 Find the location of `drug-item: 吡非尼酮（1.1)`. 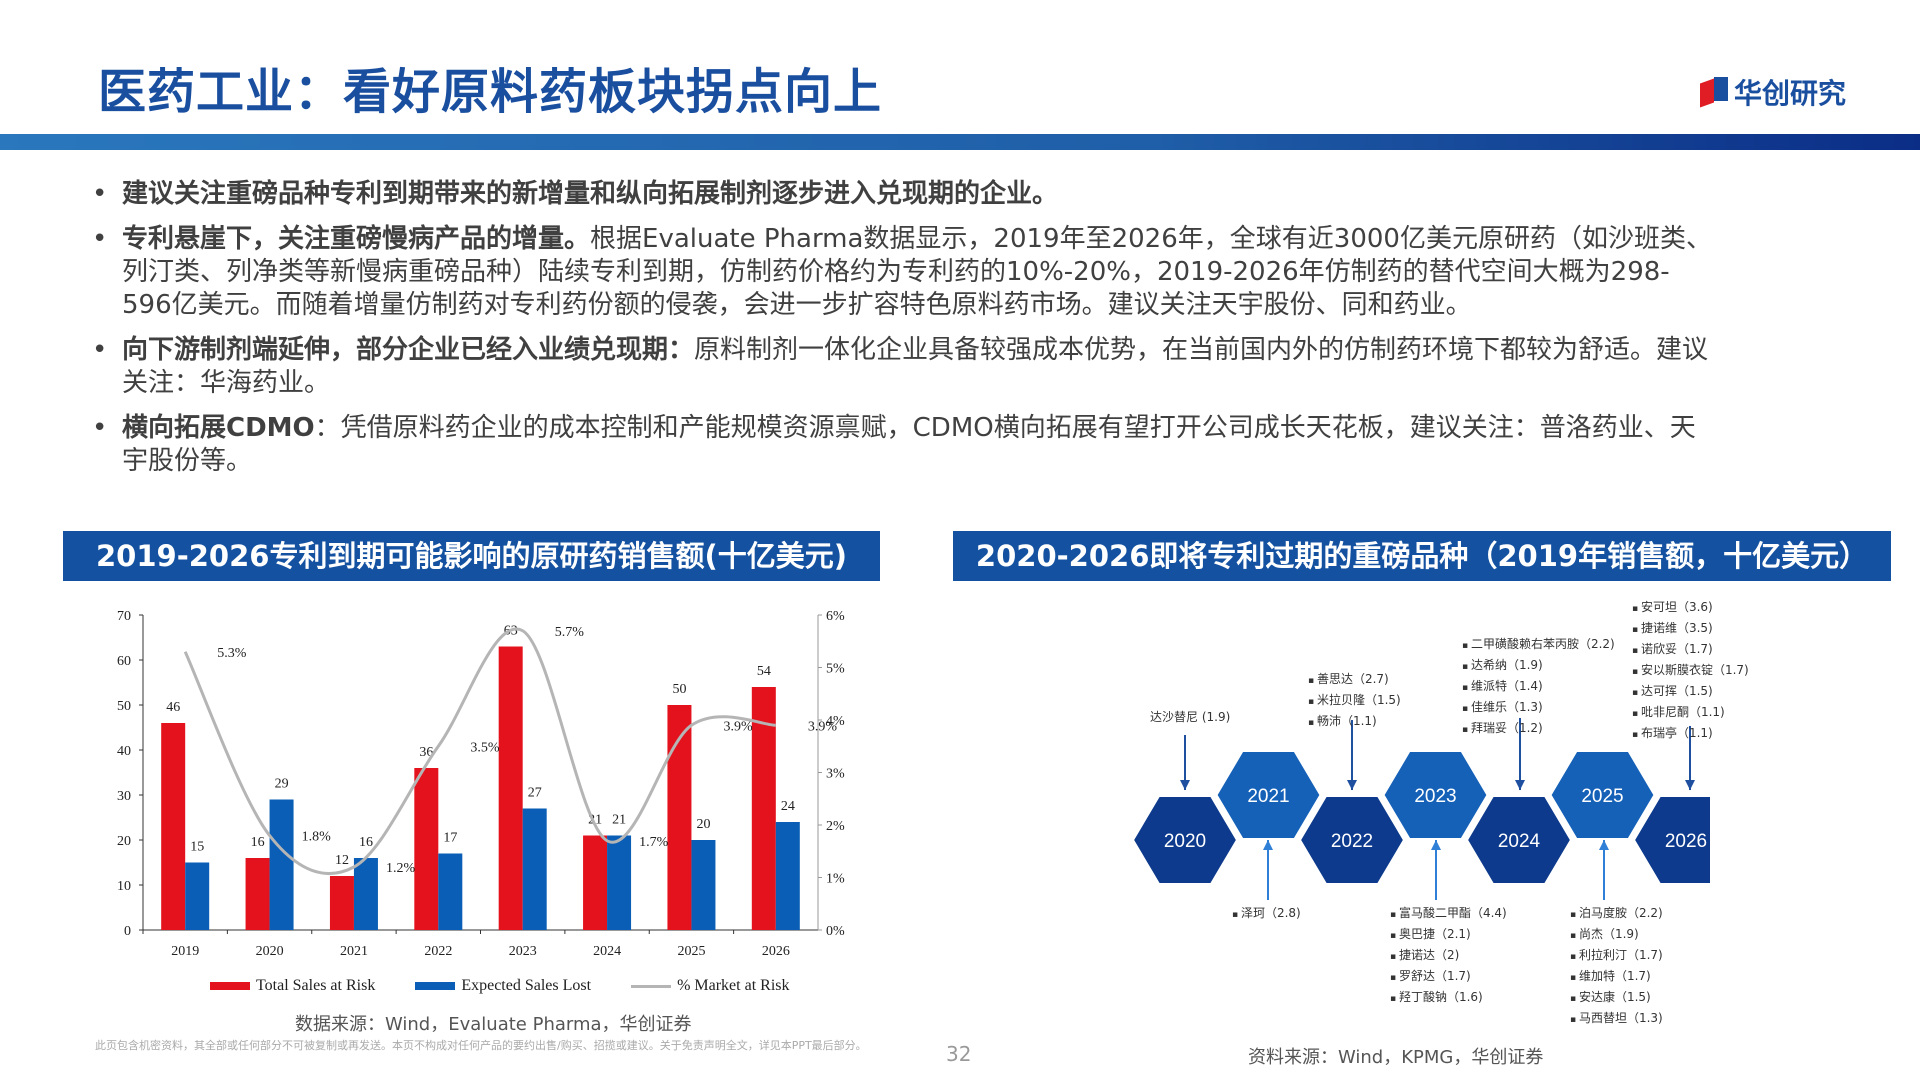

drug-item: 吡非尼酮（1.1) is located at coordinates (1690, 713).